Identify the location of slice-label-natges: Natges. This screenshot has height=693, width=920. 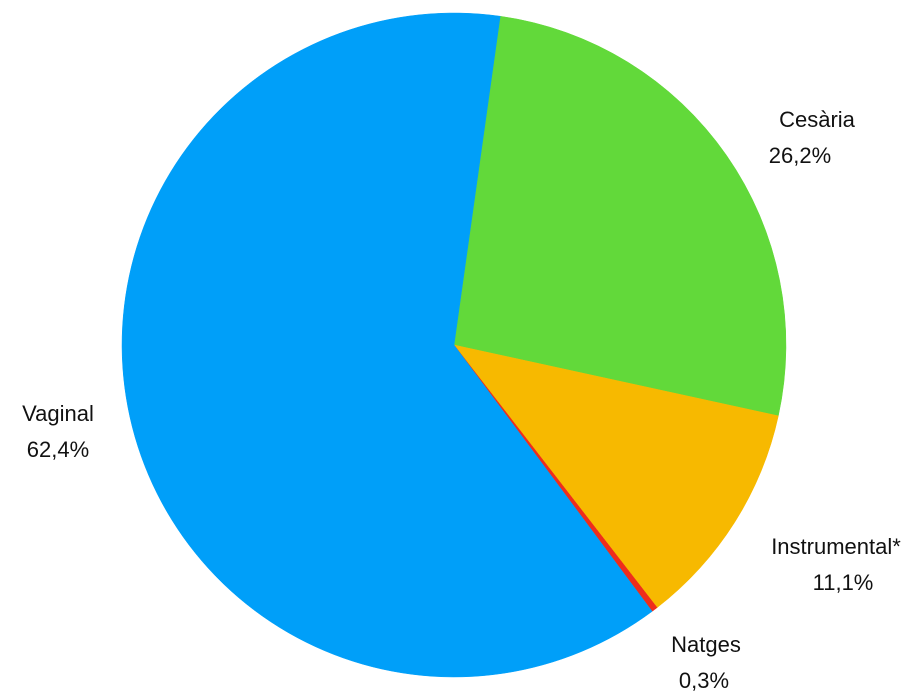
(706, 644).